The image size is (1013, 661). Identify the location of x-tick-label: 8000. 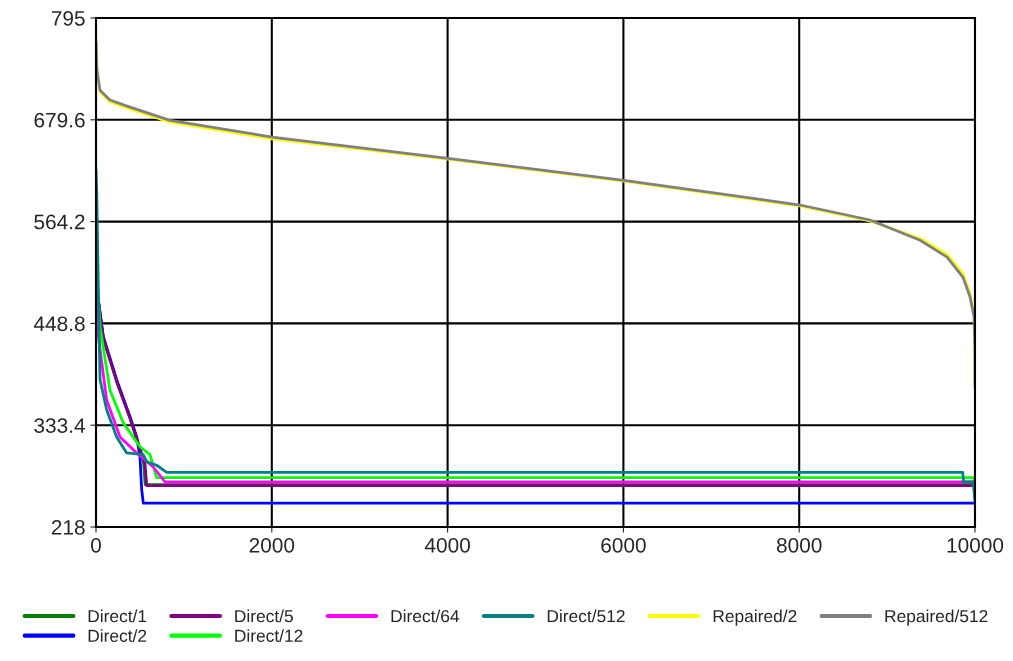
(799, 545).